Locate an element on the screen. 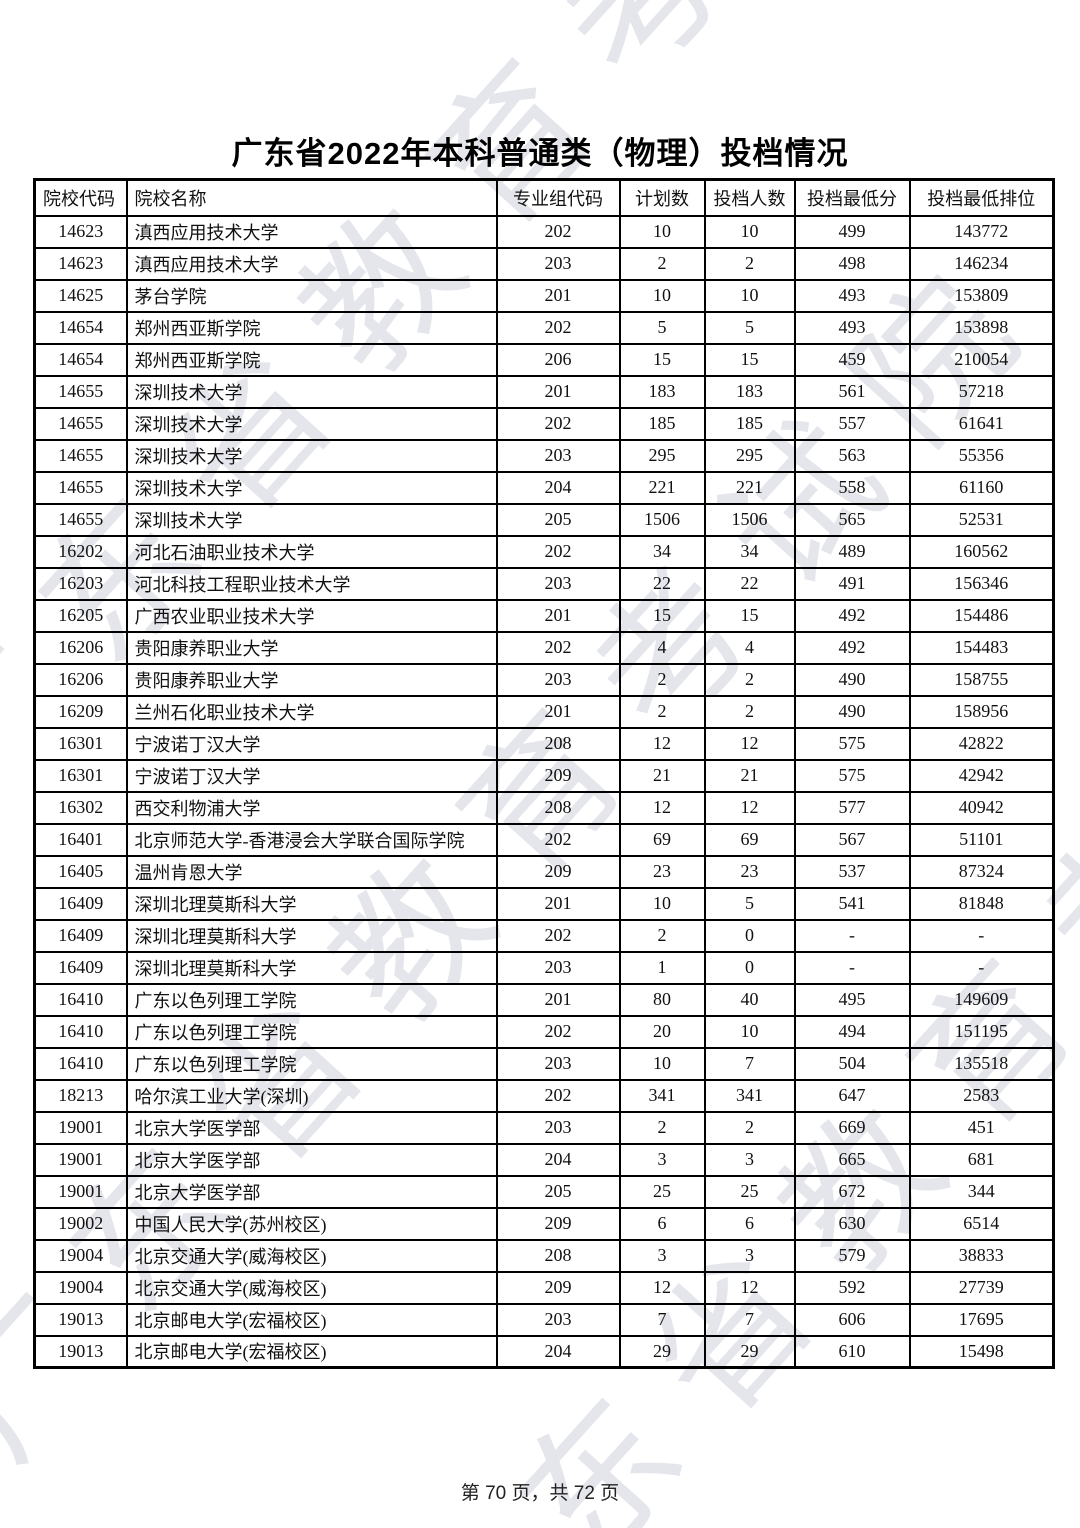 This screenshot has height=1528, width=1080. filed-count-cell: 221 is located at coordinates (749, 487).